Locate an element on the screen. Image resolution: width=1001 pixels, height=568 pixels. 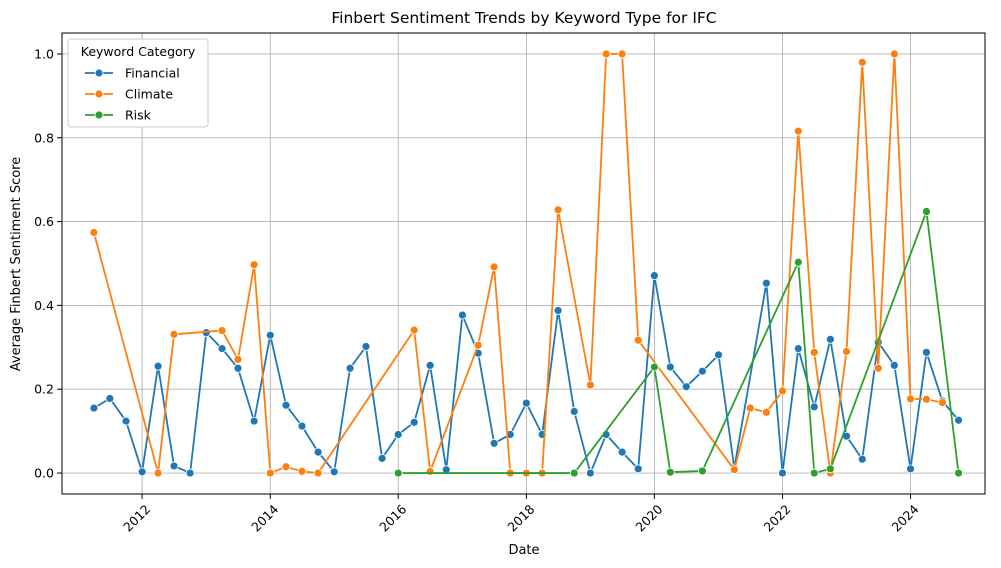
legend-label: Climate is located at coordinates (149, 94).